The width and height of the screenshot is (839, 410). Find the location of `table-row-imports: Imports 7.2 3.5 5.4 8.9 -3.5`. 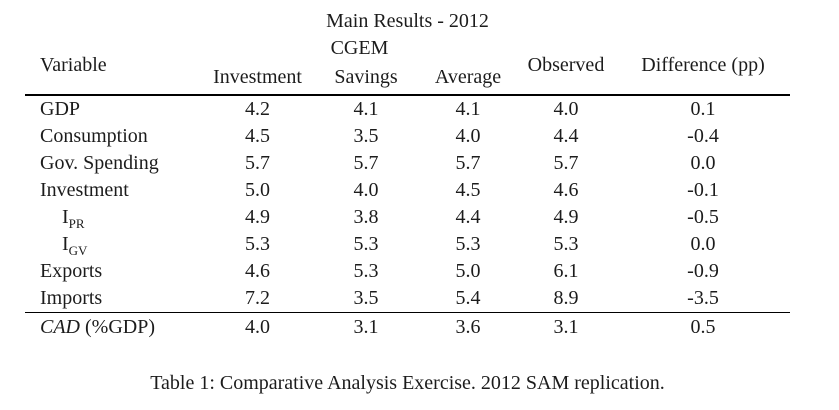

table-row-imports: Imports 7.2 3.5 5.4 8.9 -3.5 is located at coordinates (407, 299).